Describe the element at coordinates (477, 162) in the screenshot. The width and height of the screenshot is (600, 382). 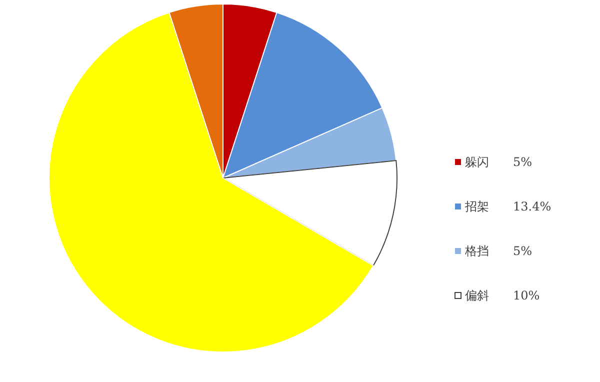
I see `legend-label: 躲闪` at that location.